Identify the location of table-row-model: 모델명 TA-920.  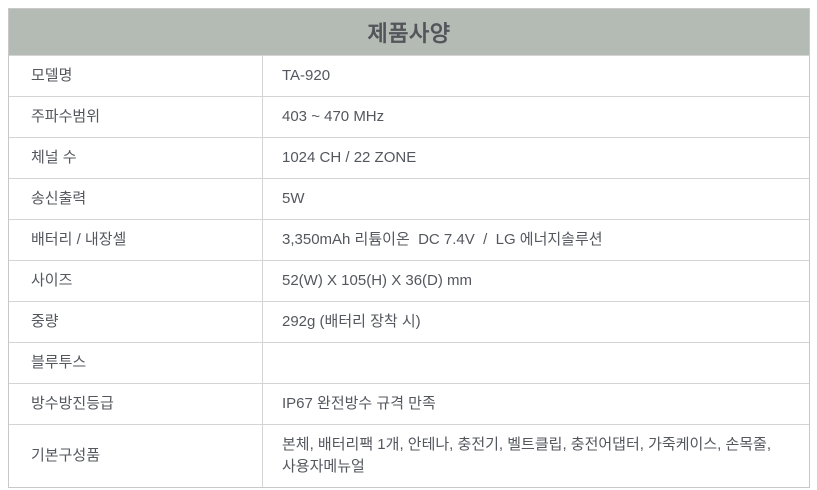
(409, 75).